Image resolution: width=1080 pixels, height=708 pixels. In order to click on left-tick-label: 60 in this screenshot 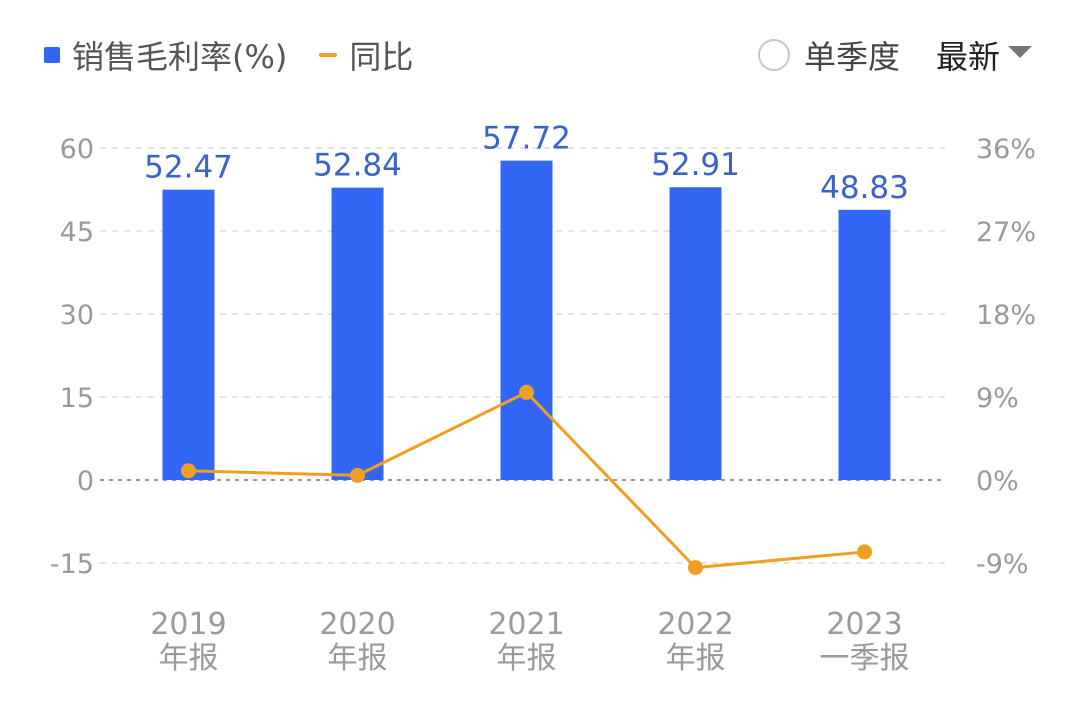, I will do `click(77, 149)`.